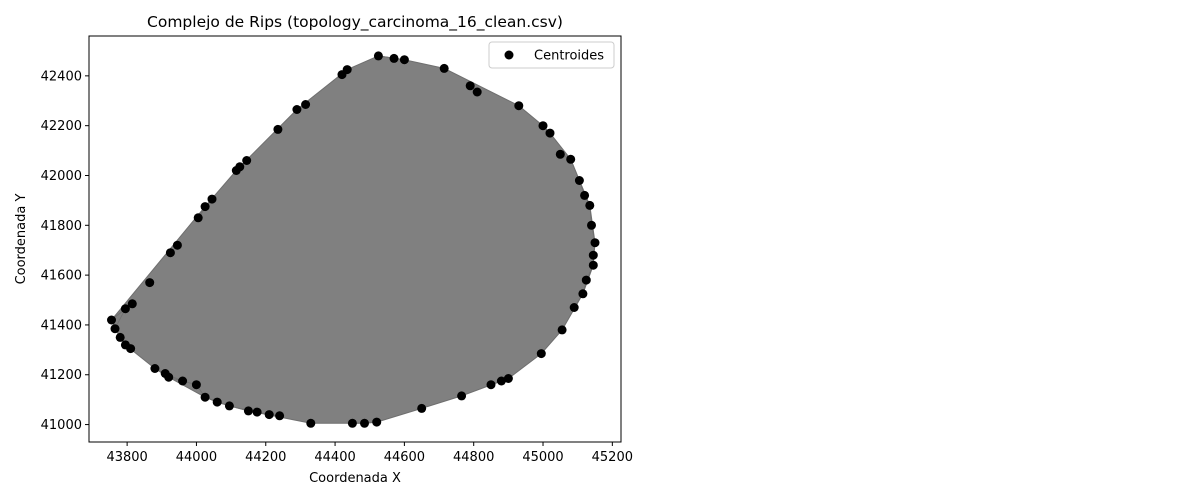  I want to click on y-tick-label: 41400, so click(61, 325).